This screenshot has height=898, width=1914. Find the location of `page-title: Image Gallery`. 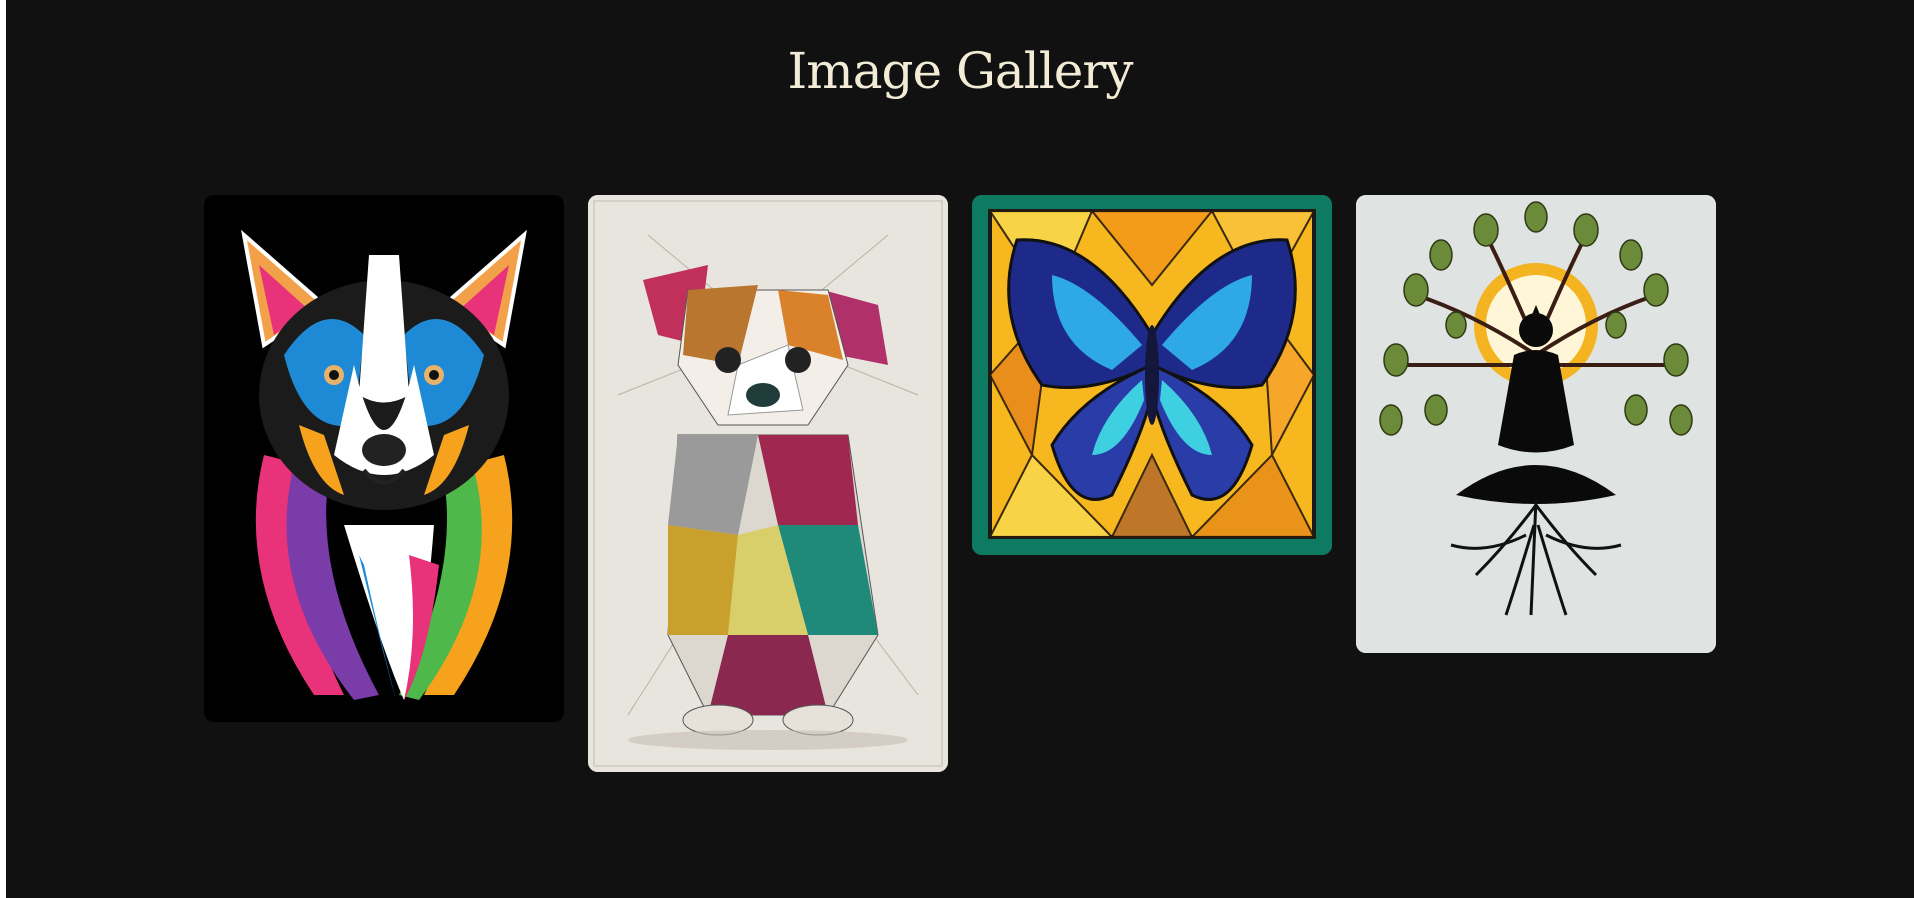

page-title: Image Gallery is located at coordinates (960, 71).